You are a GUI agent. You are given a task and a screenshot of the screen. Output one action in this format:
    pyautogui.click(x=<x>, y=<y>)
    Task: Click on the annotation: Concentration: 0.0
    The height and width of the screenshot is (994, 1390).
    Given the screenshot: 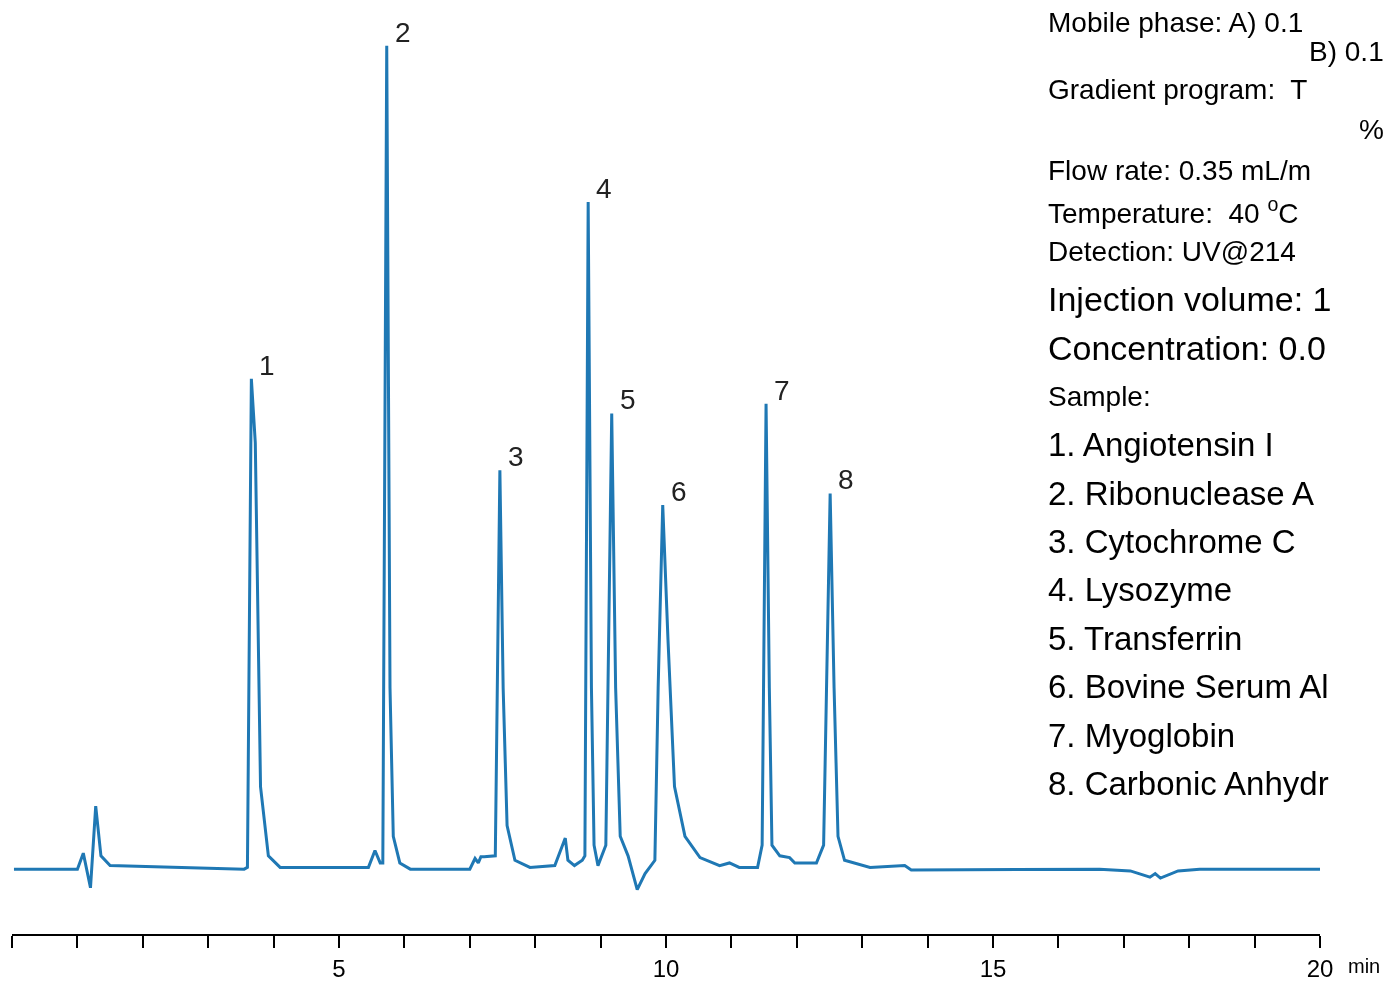 What is the action you would take?
    pyautogui.click(x=1187, y=348)
    